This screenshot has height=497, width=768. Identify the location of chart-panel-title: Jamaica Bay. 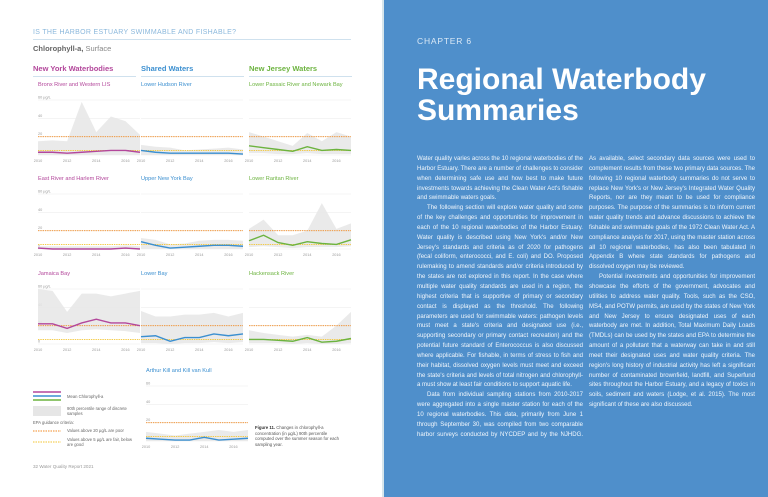
(54, 274).